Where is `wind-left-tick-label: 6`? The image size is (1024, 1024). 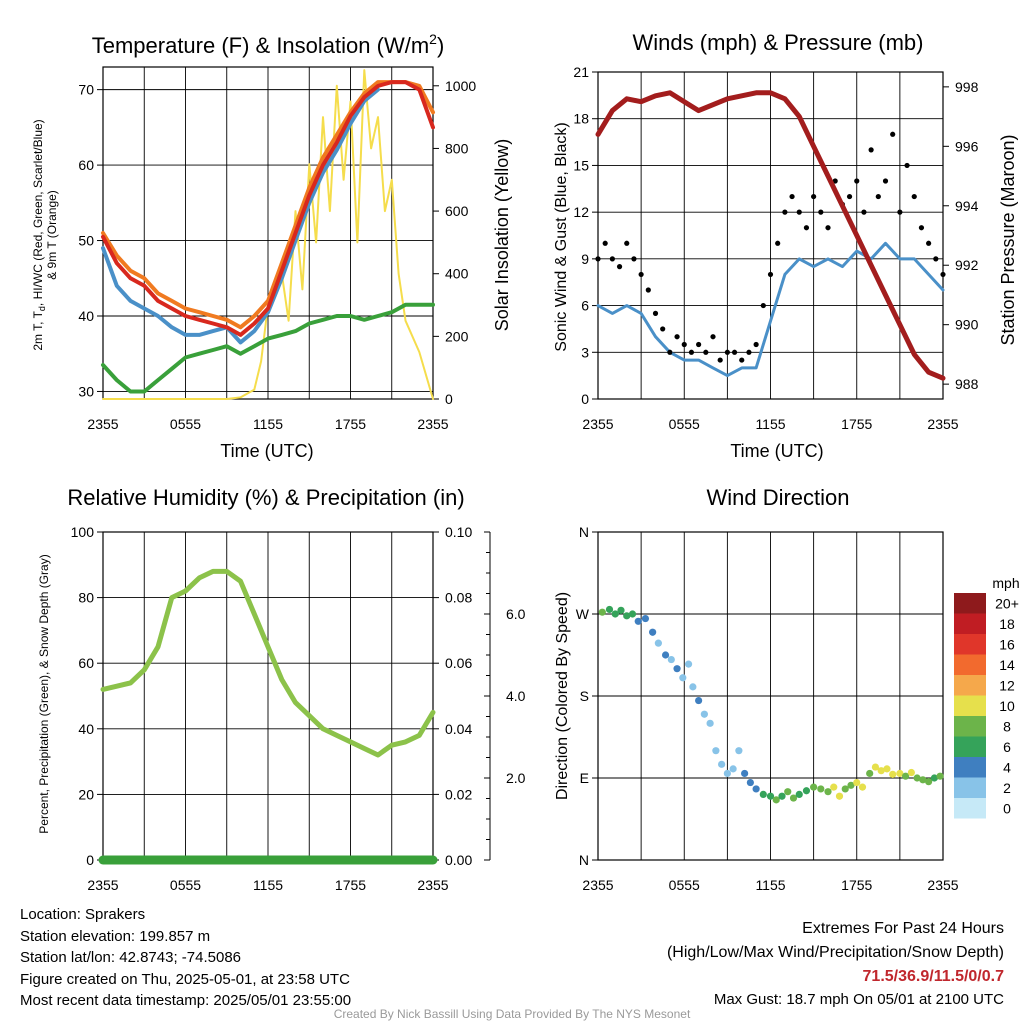 wind-left-tick-label: 6 is located at coordinates (585, 306).